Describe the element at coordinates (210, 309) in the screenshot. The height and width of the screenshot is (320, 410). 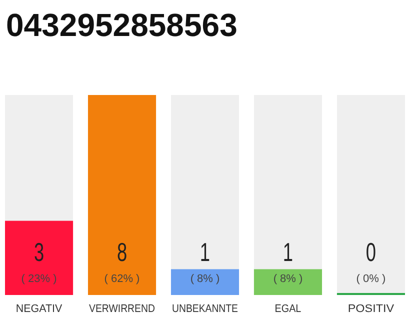
I see `x-tick-label: UNBEKANNTE` at that location.